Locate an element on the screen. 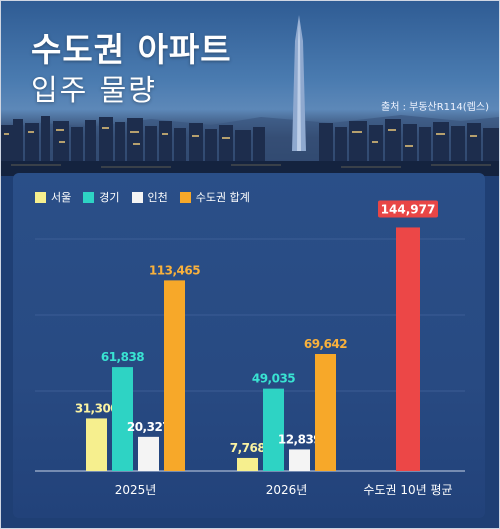  bar-10yr-average is located at coordinates (408, 349).